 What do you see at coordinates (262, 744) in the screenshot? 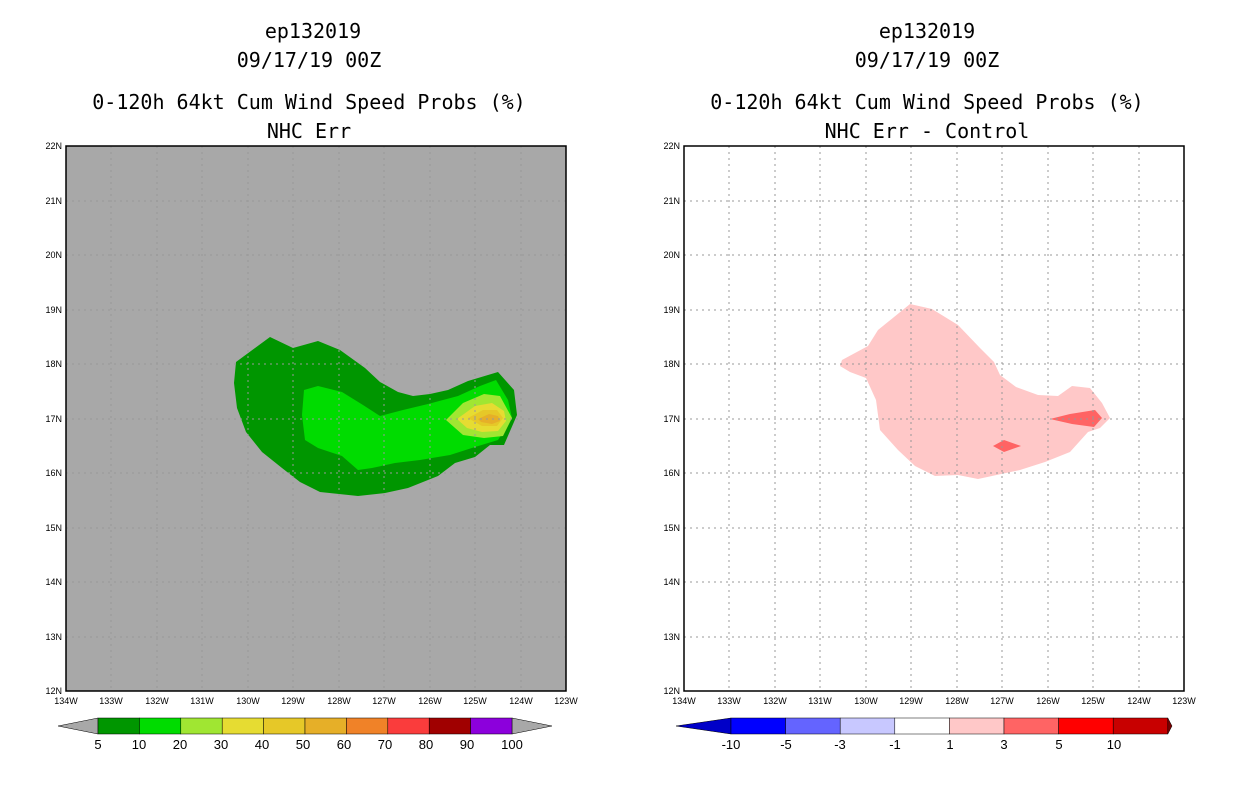
I see `colorbar-label: 40` at bounding box center [262, 744].